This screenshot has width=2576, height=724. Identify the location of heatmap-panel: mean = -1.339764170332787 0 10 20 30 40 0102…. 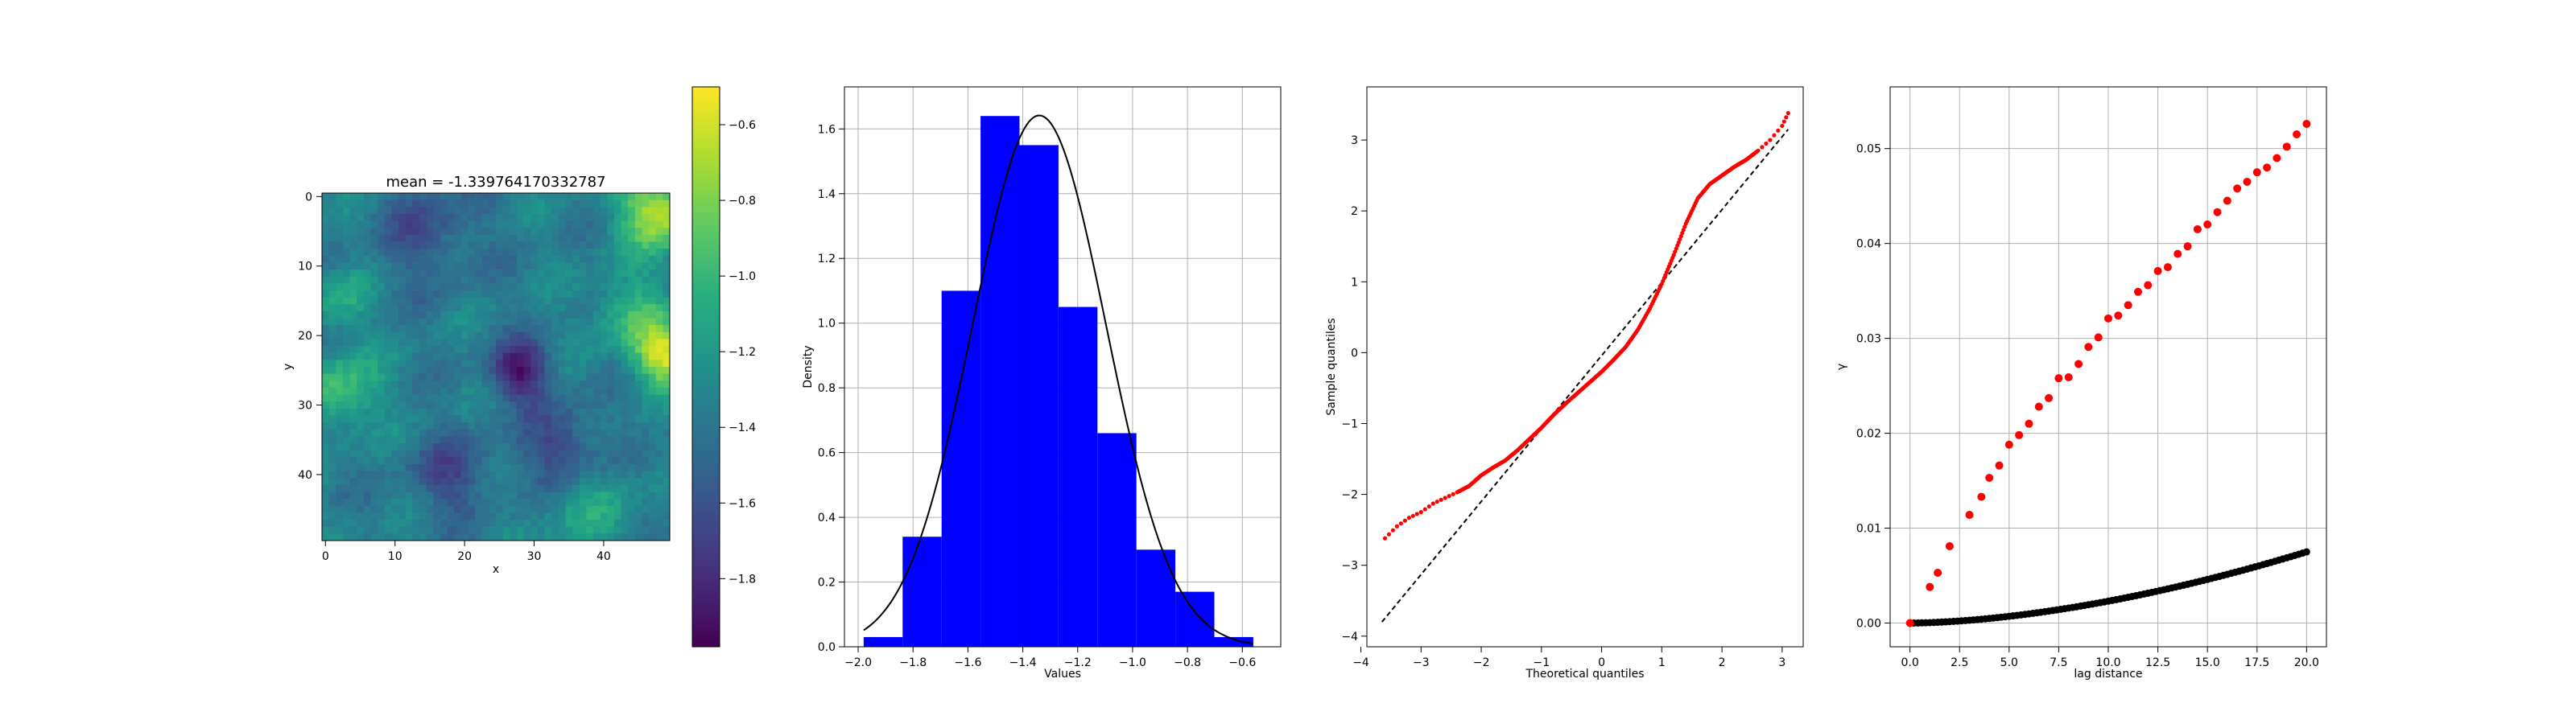
(476, 375).